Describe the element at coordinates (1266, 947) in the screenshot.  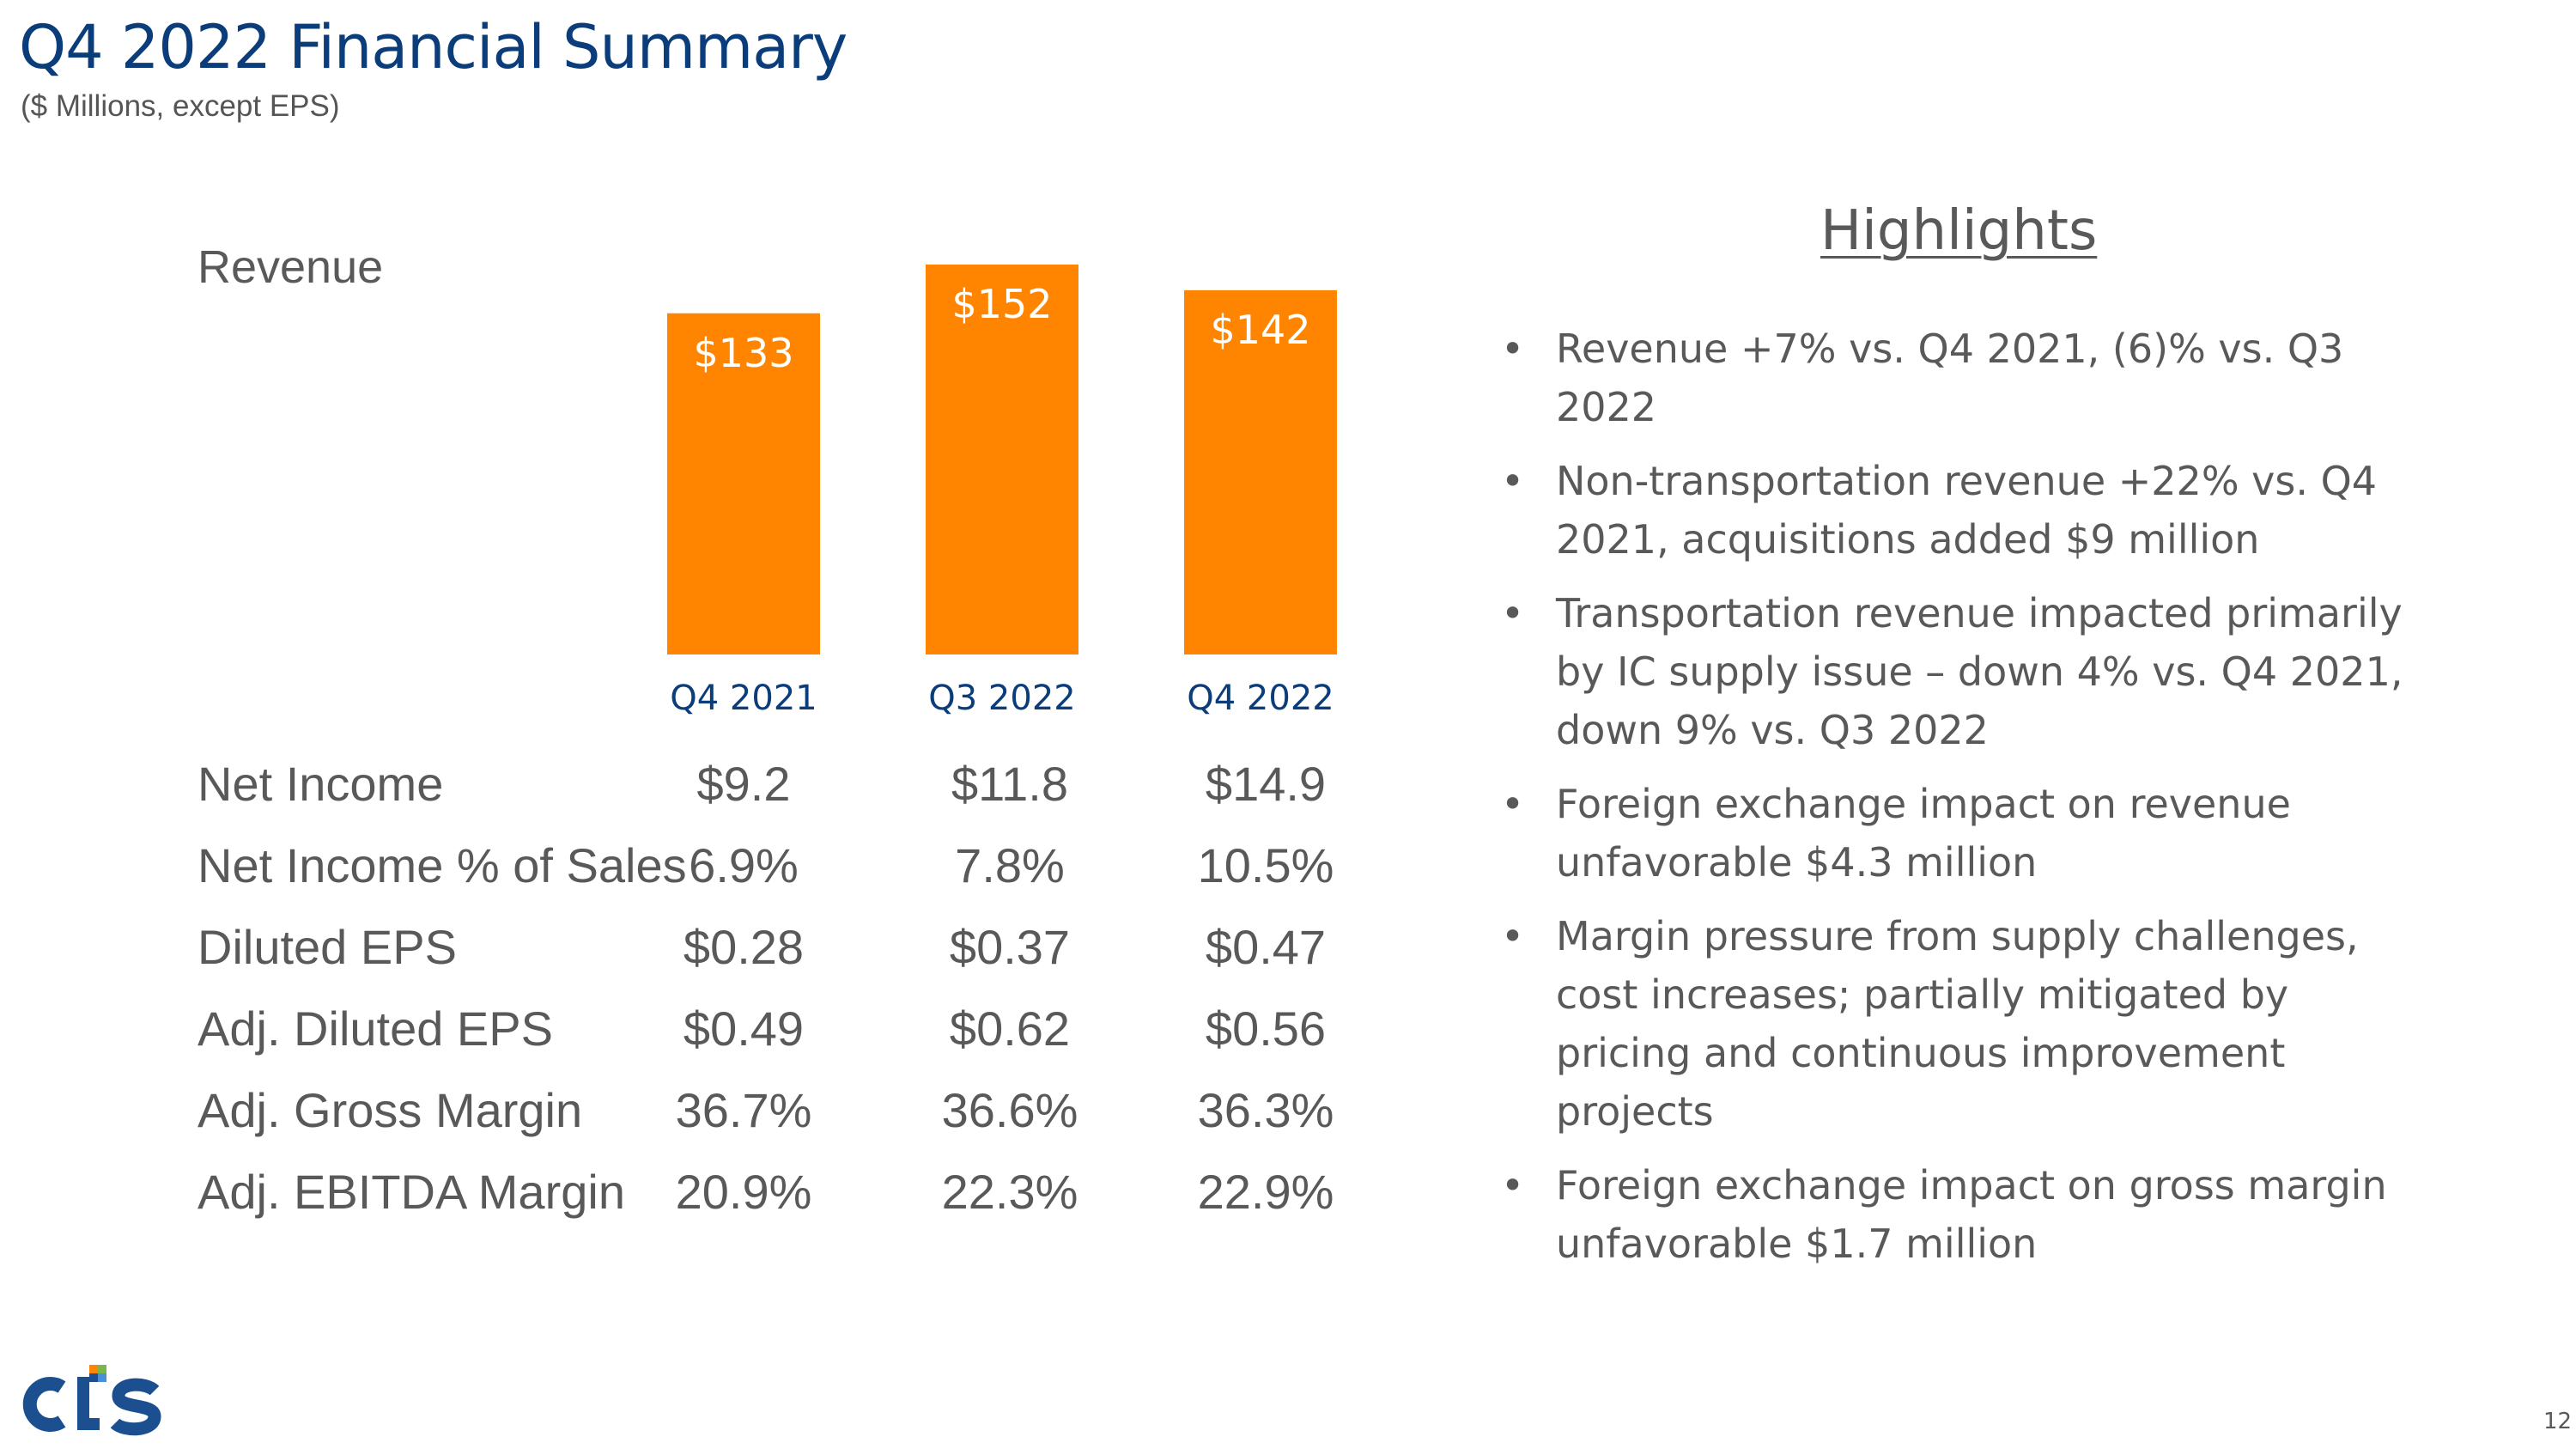
I see `metric-value: $0.47` at that location.